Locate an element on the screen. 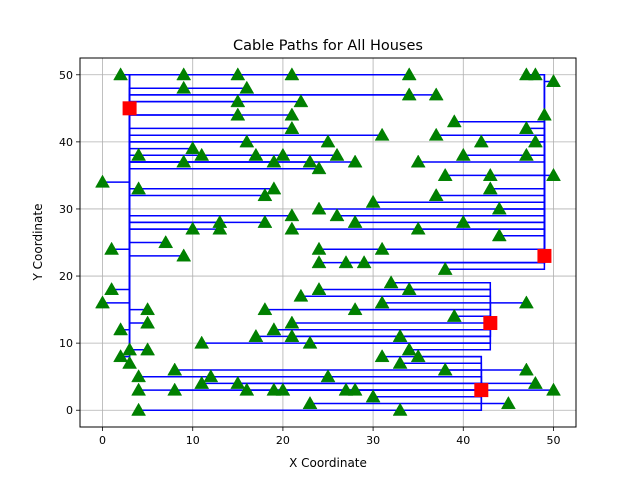  x-tick-label: 20 is located at coordinates (283, 440).